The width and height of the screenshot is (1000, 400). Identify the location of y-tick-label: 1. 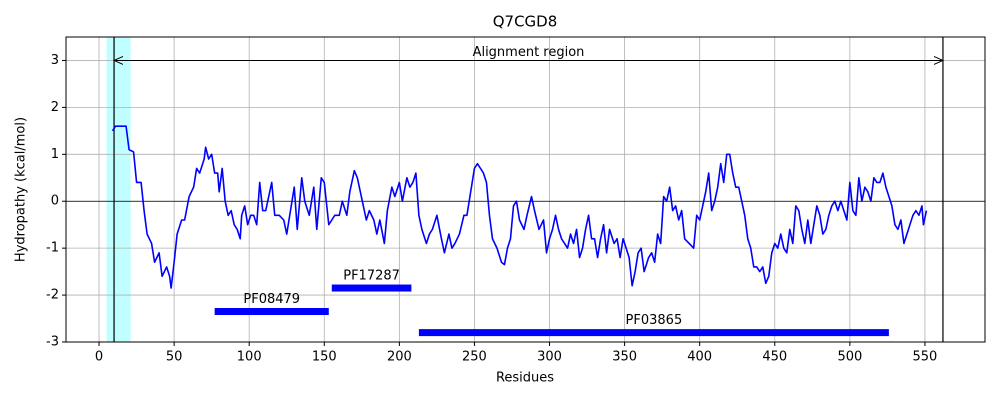
(55, 154).